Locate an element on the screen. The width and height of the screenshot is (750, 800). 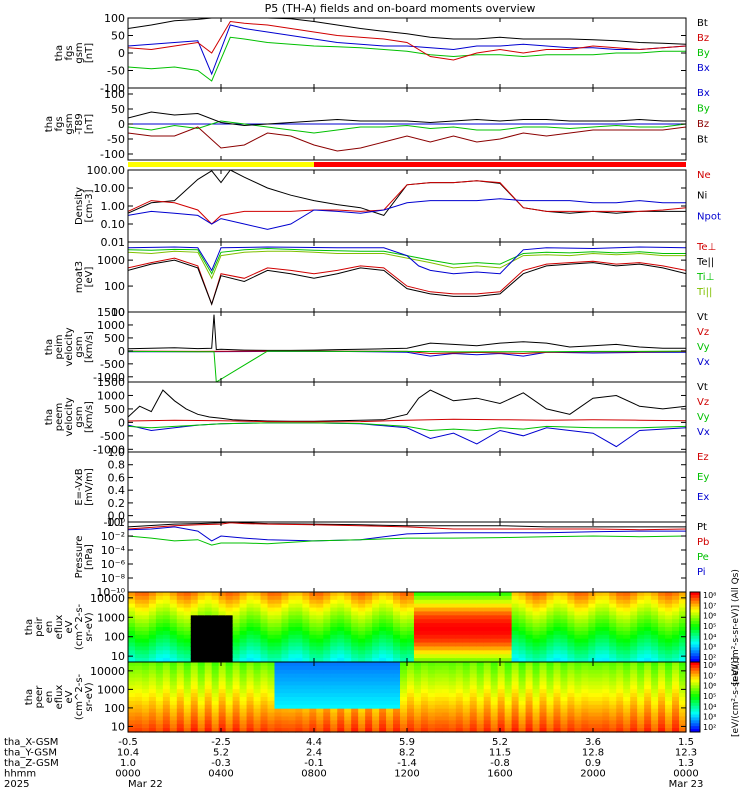
ytick-label: 100 is located at coordinates (114, 637).